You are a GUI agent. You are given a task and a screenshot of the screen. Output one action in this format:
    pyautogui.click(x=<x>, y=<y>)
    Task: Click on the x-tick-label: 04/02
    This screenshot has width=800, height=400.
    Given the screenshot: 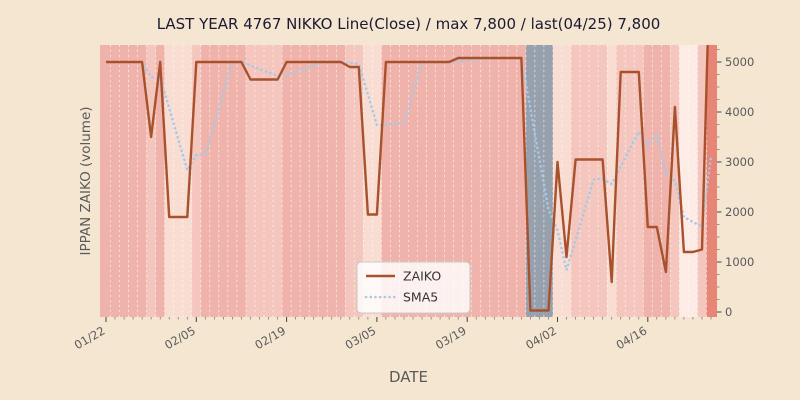 What is the action you would take?
    pyautogui.click(x=541, y=337)
    